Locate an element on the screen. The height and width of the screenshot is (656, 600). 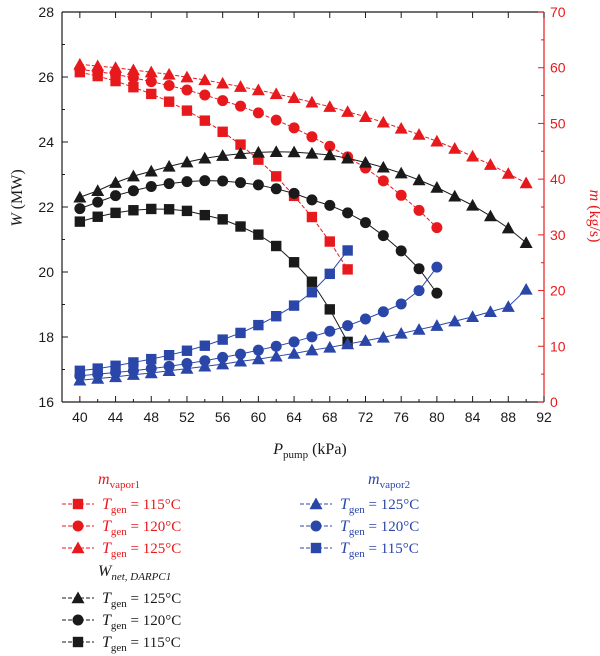
y-right-tick-label: 50 is located at coordinates (558, 123).